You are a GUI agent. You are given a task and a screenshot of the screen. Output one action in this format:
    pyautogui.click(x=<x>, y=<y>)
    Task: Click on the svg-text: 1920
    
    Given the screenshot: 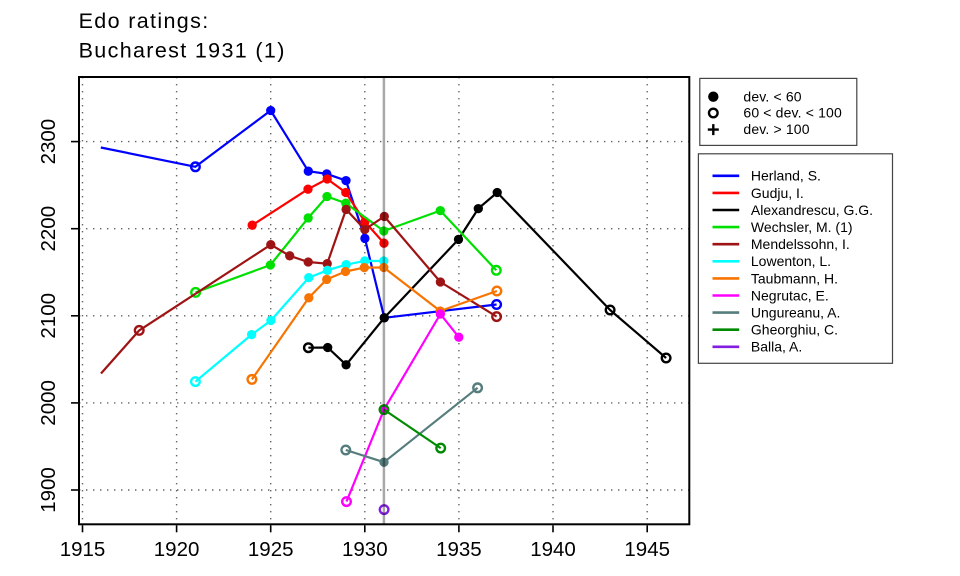 What is the action you would take?
    pyautogui.click(x=177, y=549)
    